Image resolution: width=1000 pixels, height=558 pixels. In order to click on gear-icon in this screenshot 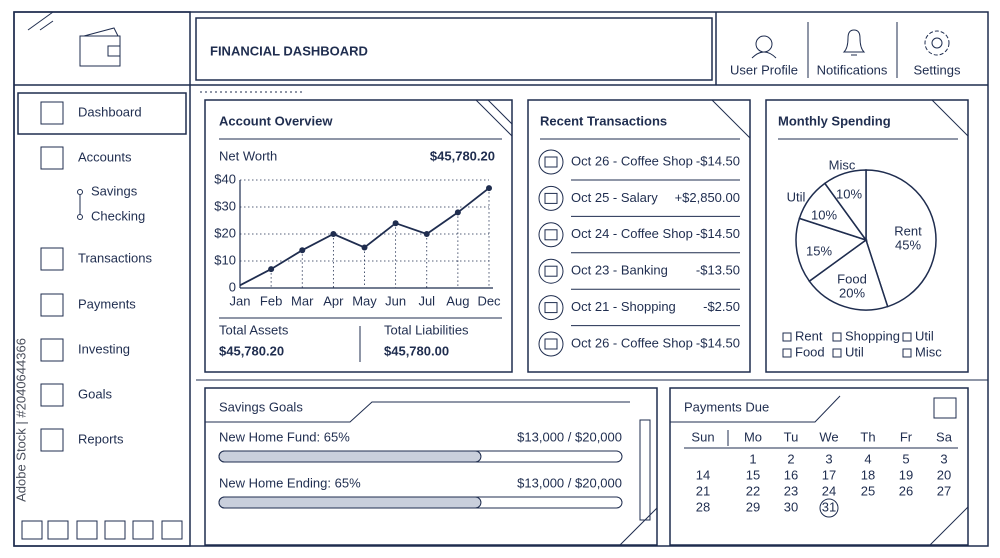, I will do `click(937, 43)`.